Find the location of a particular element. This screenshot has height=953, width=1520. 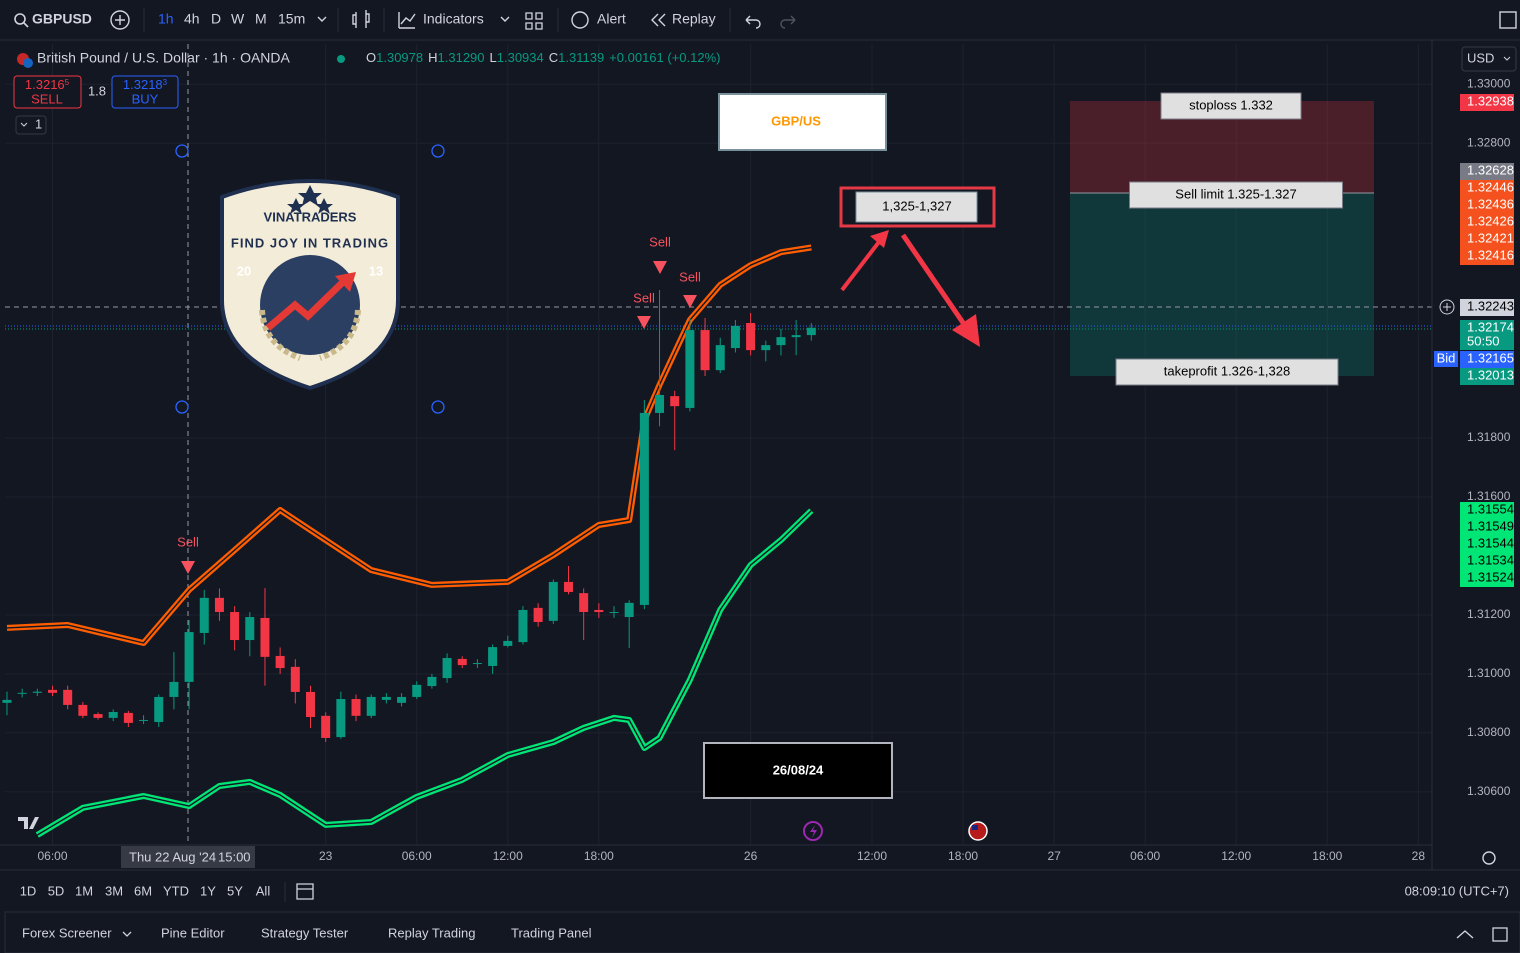

buy-button is located at coordinates (145, 92).